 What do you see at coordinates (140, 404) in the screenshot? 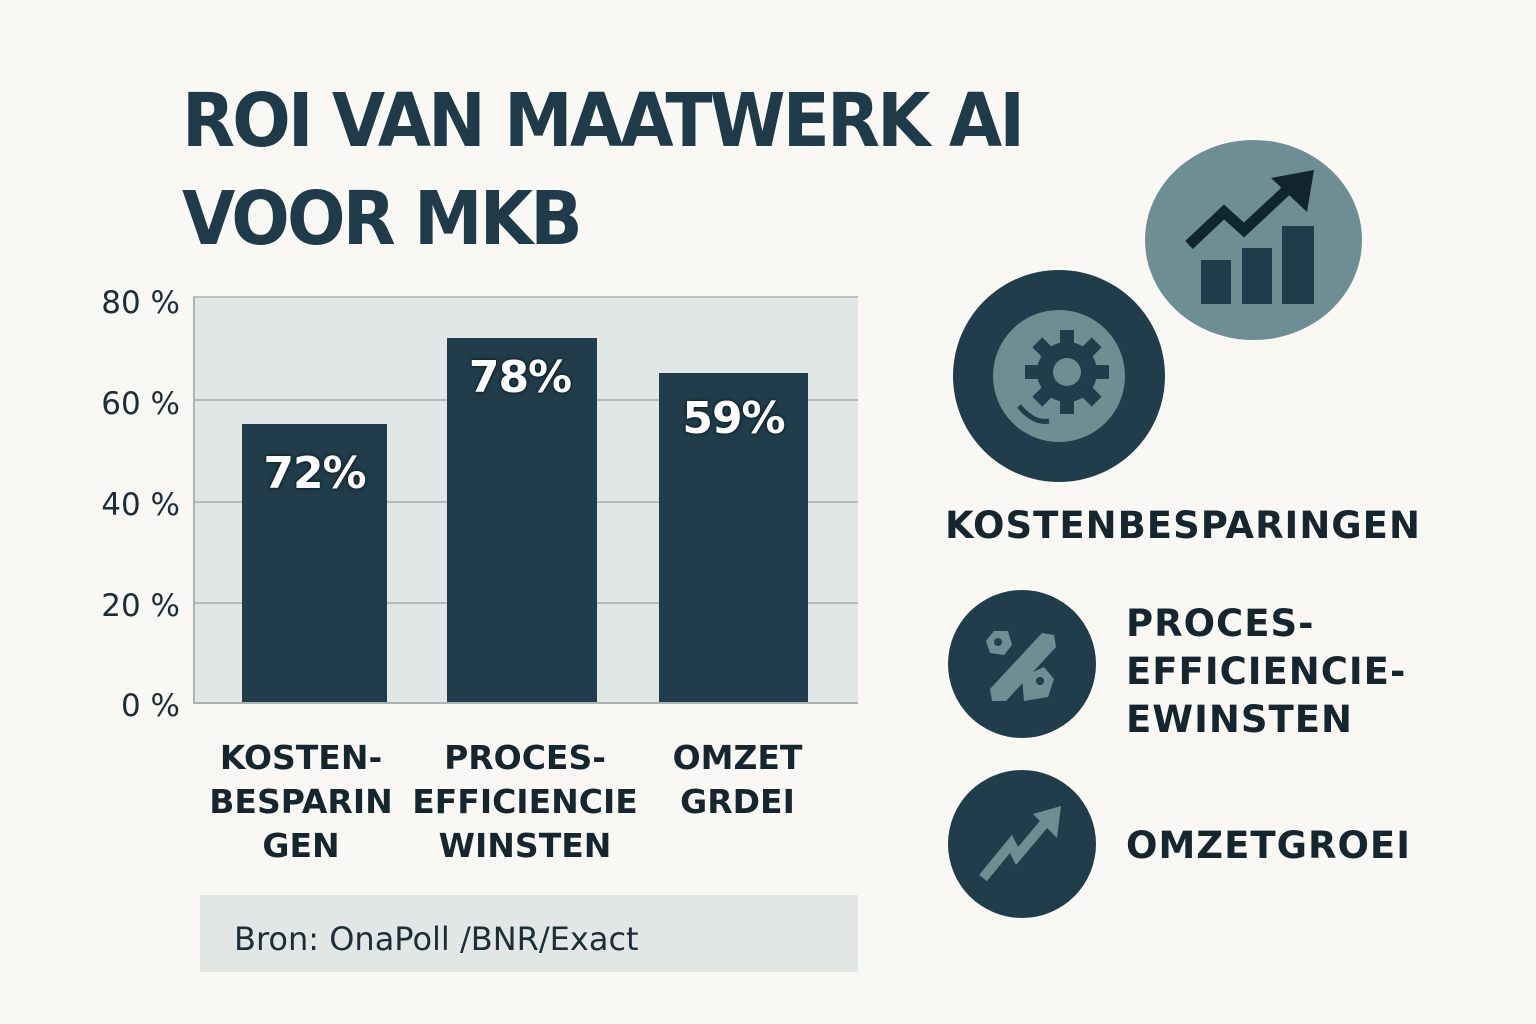
I see `y-tick-60: 60 %` at bounding box center [140, 404].